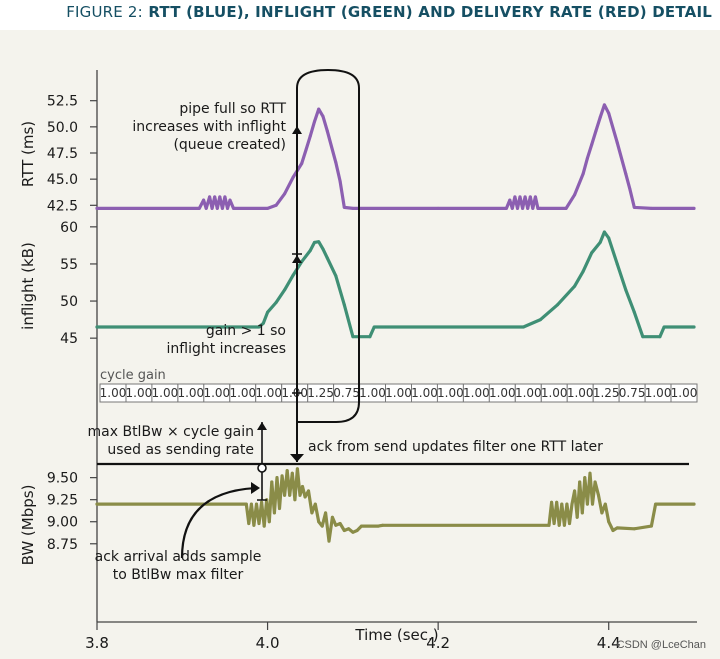  Describe the element at coordinates (209, 127) in the screenshot. I see `annotation-pipe-full-line: increases with inflight` at that location.